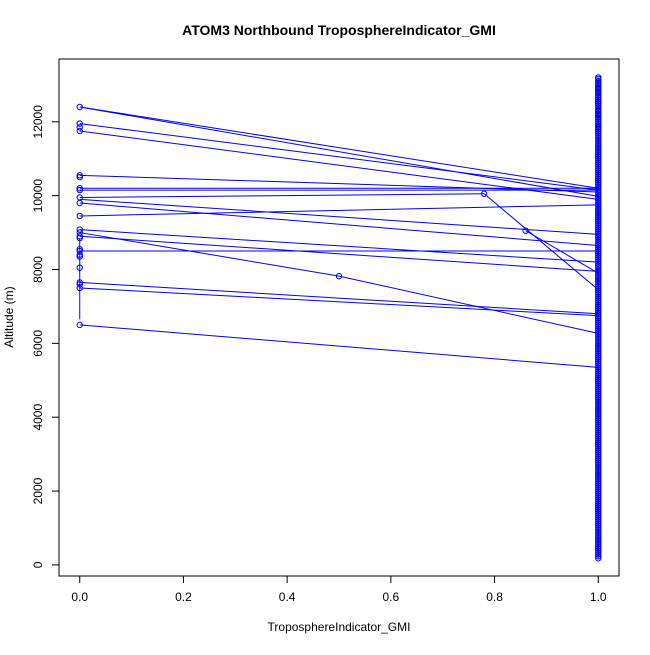  What do you see at coordinates (391, 597) in the screenshot?
I see `x-tick-label: 0.6` at bounding box center [391, 597].